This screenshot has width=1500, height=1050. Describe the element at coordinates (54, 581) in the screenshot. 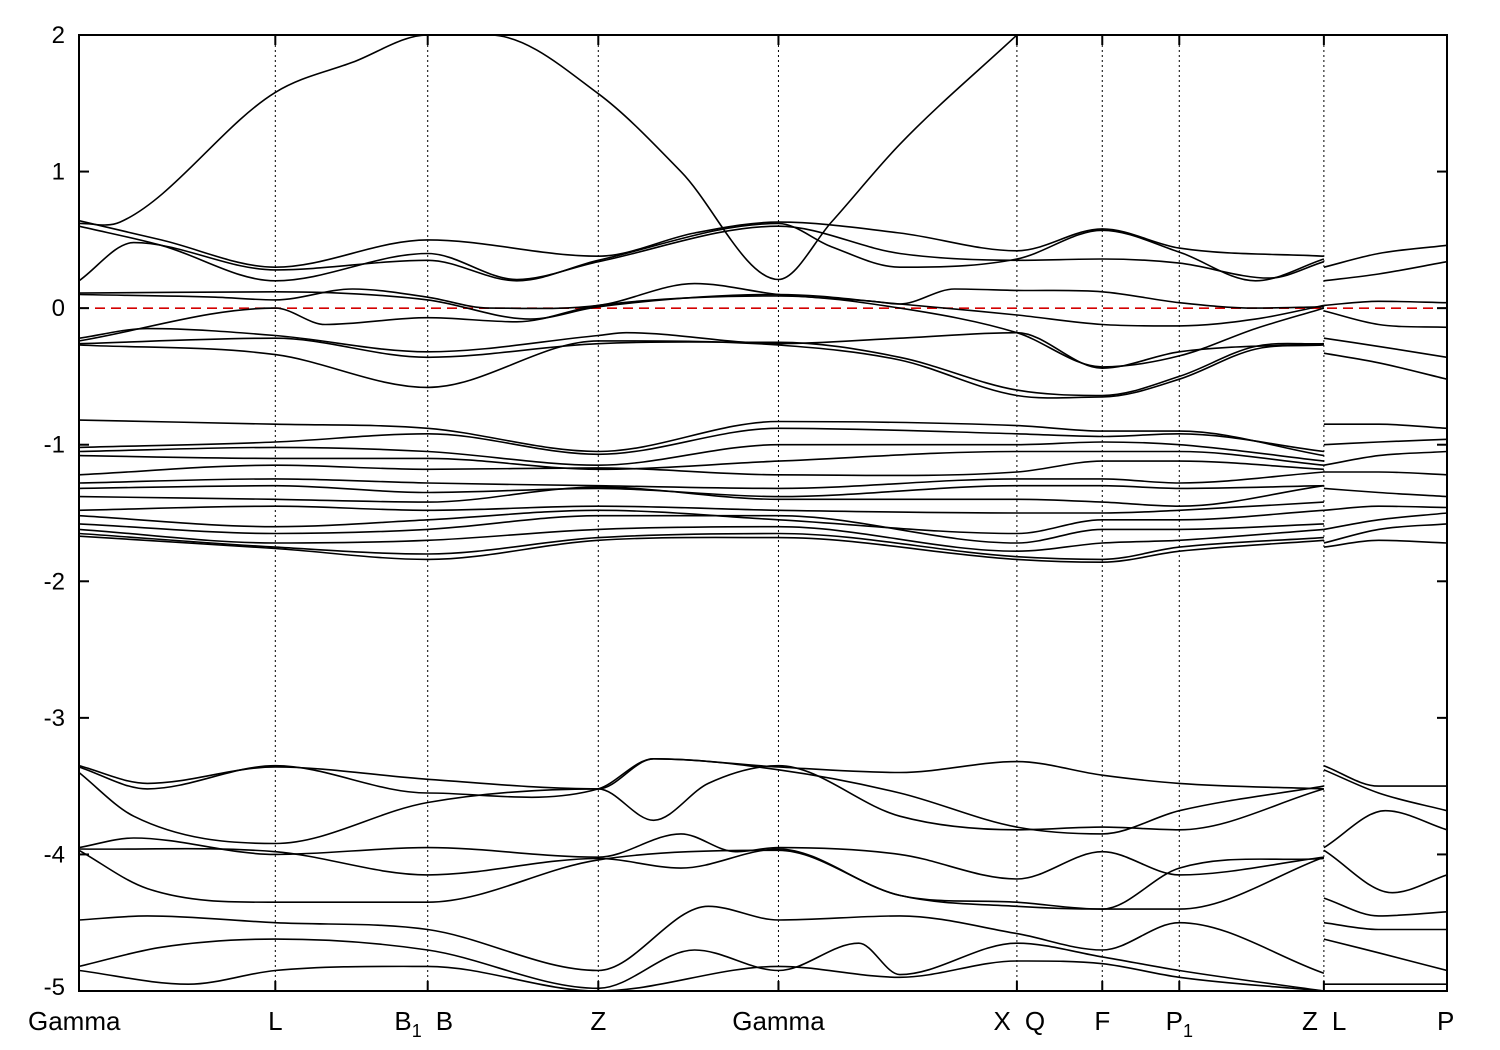

I see `y-tick-label: -2` at that location.